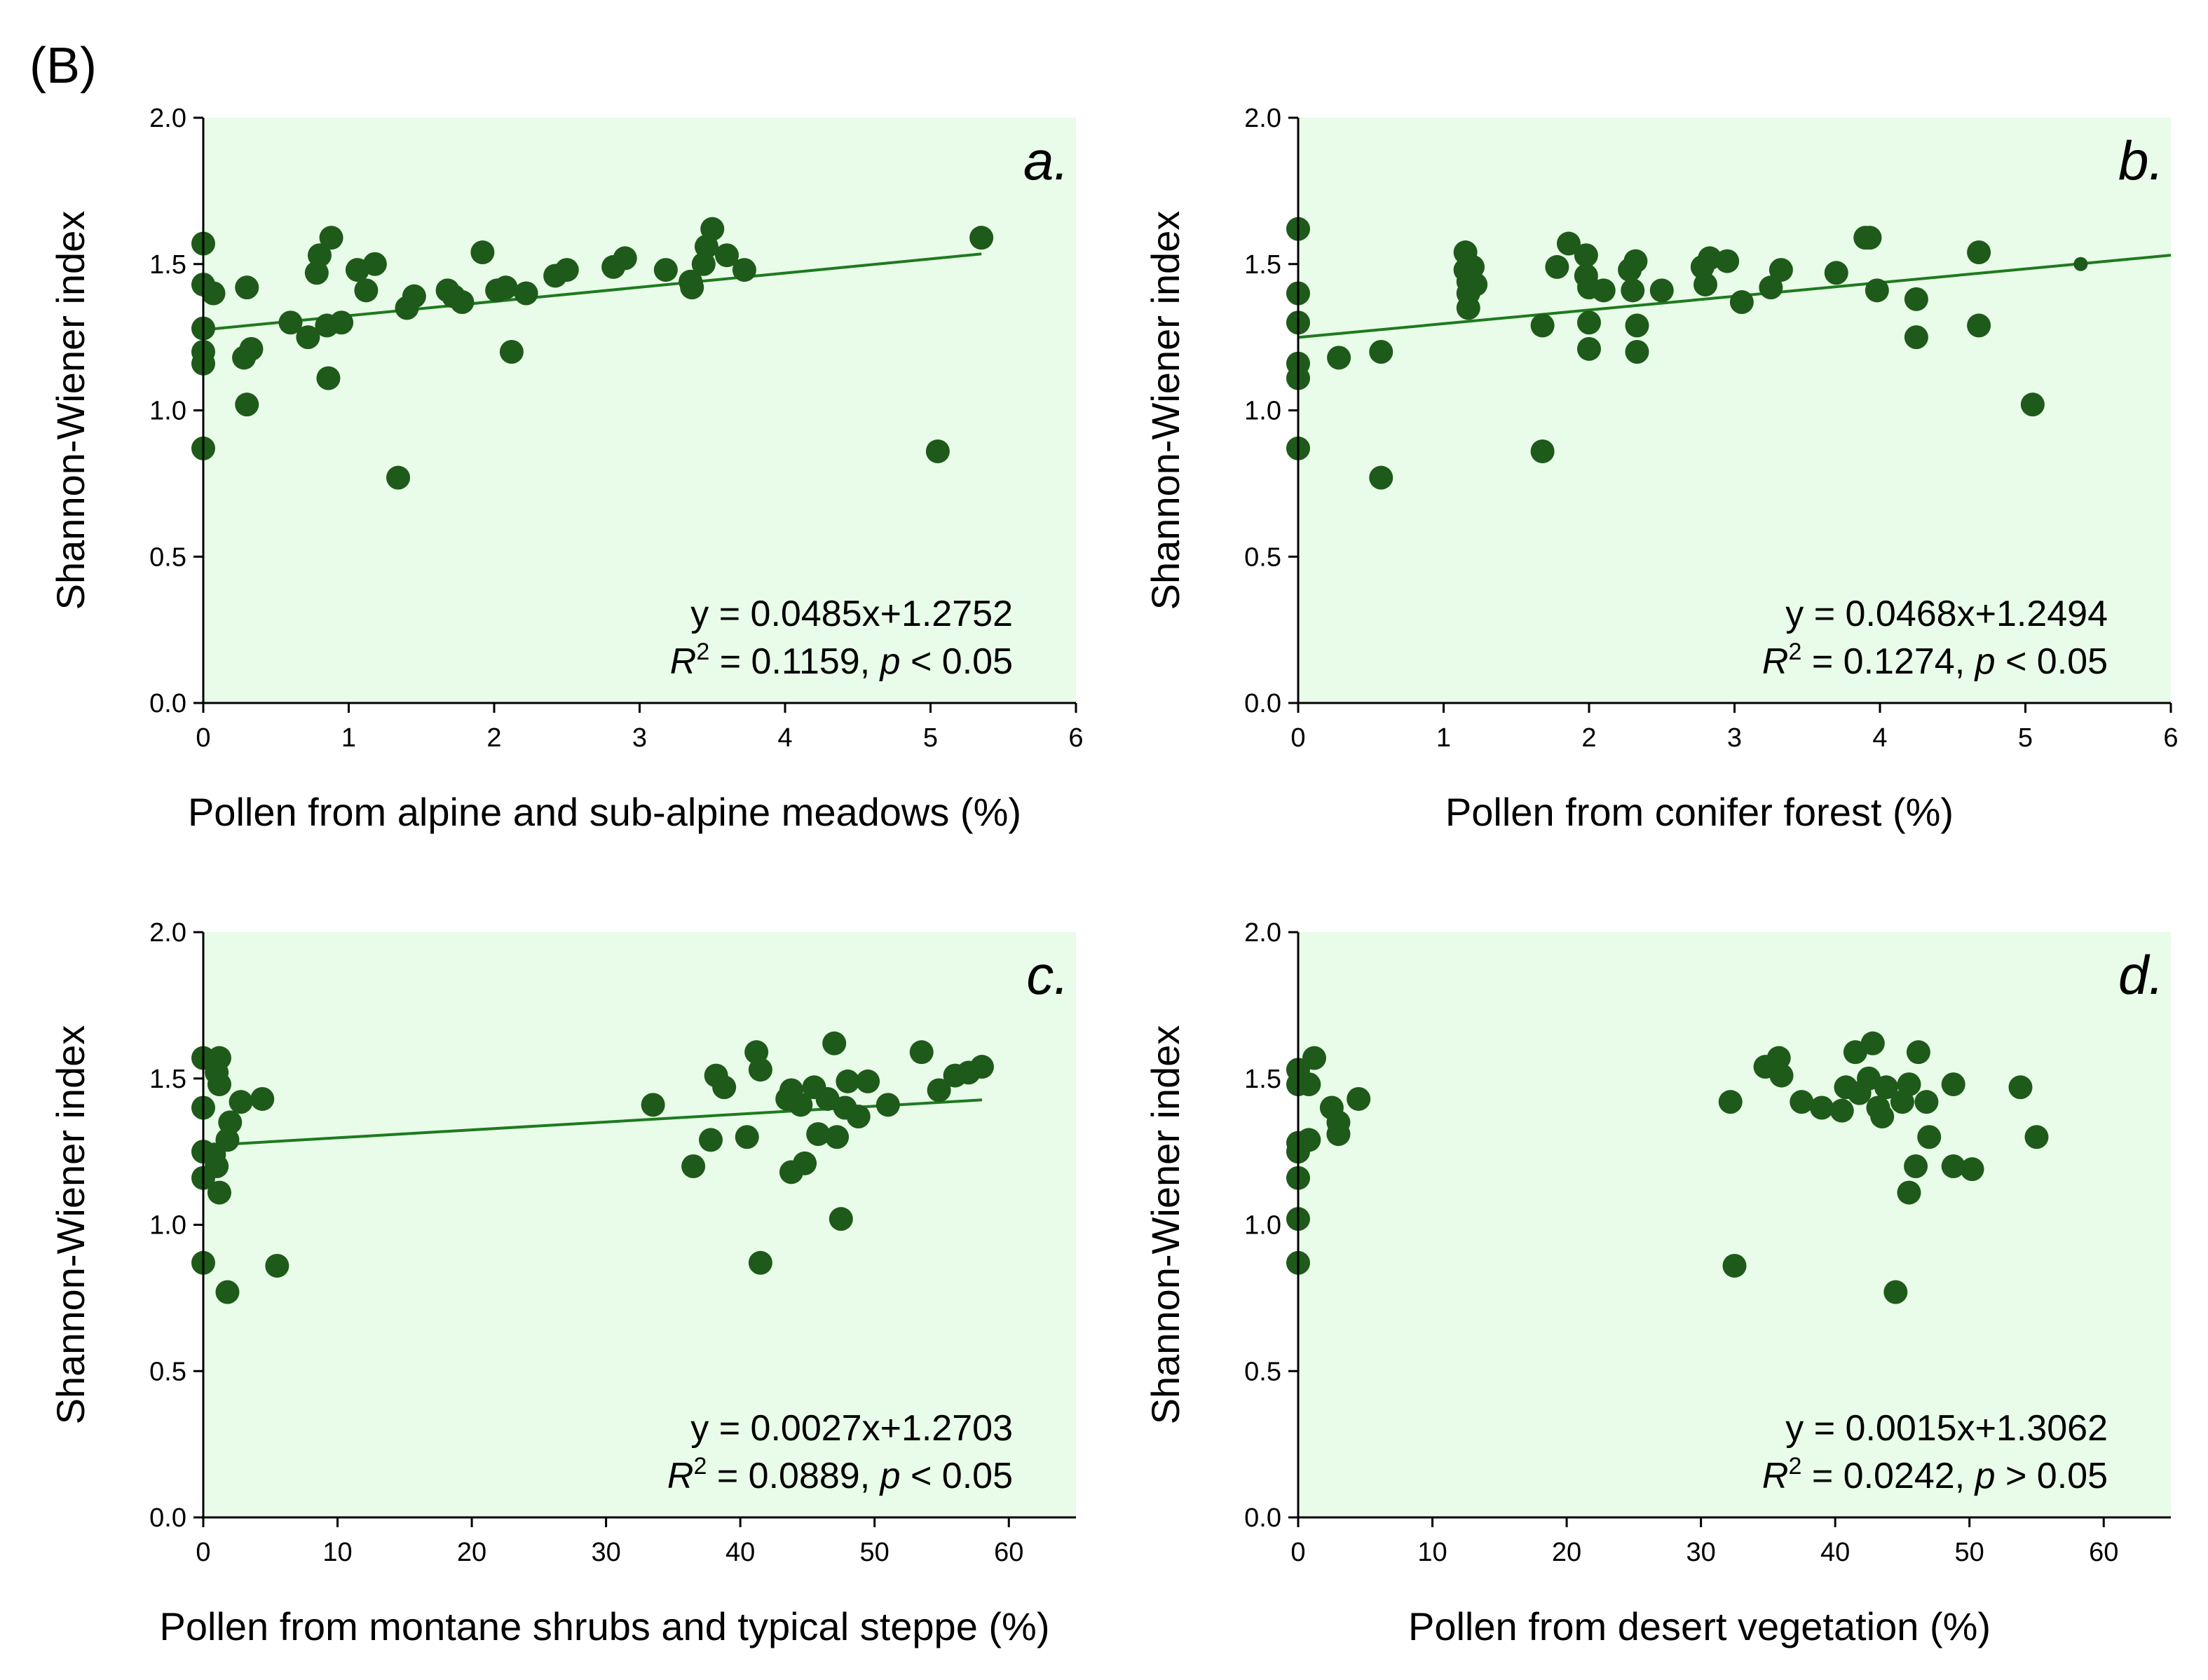 The height and width of the screenshot is (1680, 2208). I want to click on regression-equation: y = 0.0015x+1.3062, so click(1946, 1428).